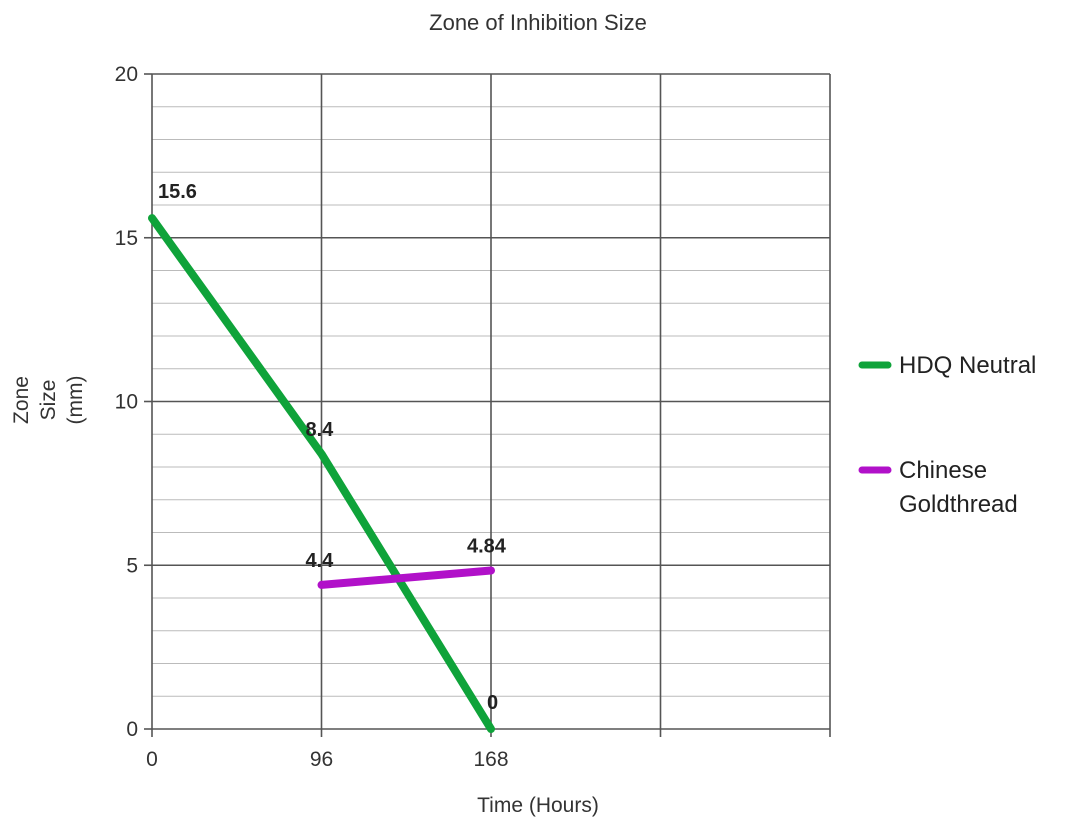 The image size is (1065, 818). What do you see at coordinates (152, 759) in the screenshot?
I see `x-tick-label: 0` at bounding box center [152, 759].